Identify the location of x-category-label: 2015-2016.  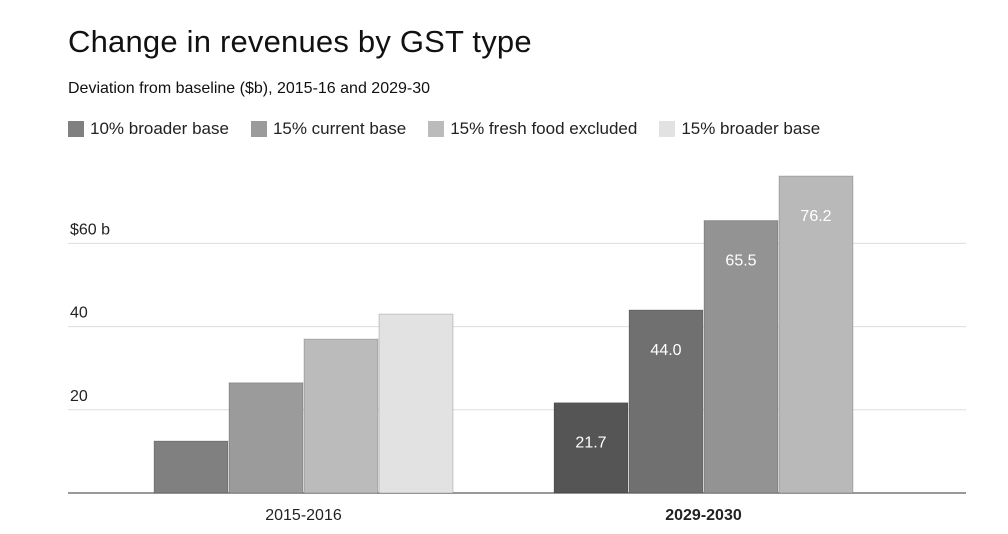
(303, 515).